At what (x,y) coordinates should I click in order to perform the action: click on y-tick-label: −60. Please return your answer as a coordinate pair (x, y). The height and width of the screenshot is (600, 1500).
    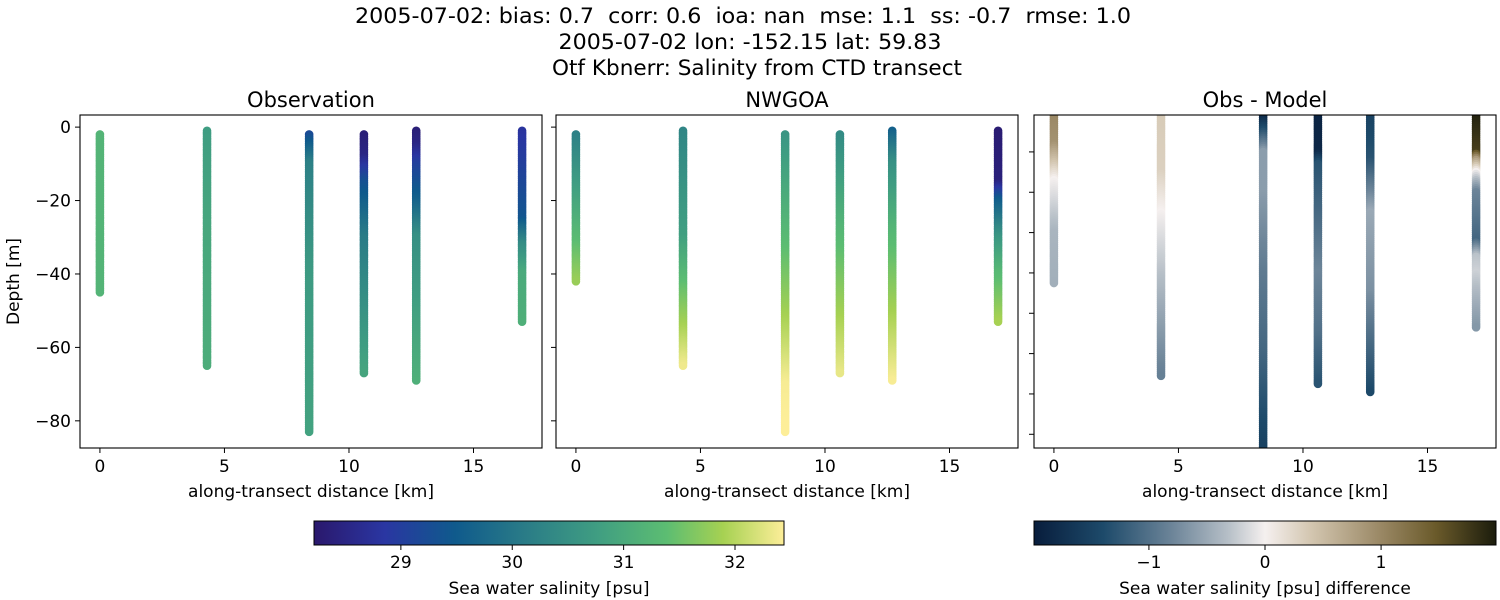
    Looking at the image, I should click on (53, 348).